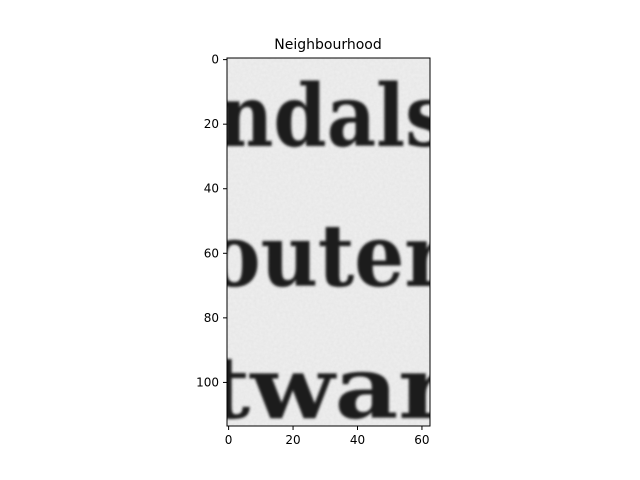  I want to click on y-tick-label: 20, so click(211, 124).